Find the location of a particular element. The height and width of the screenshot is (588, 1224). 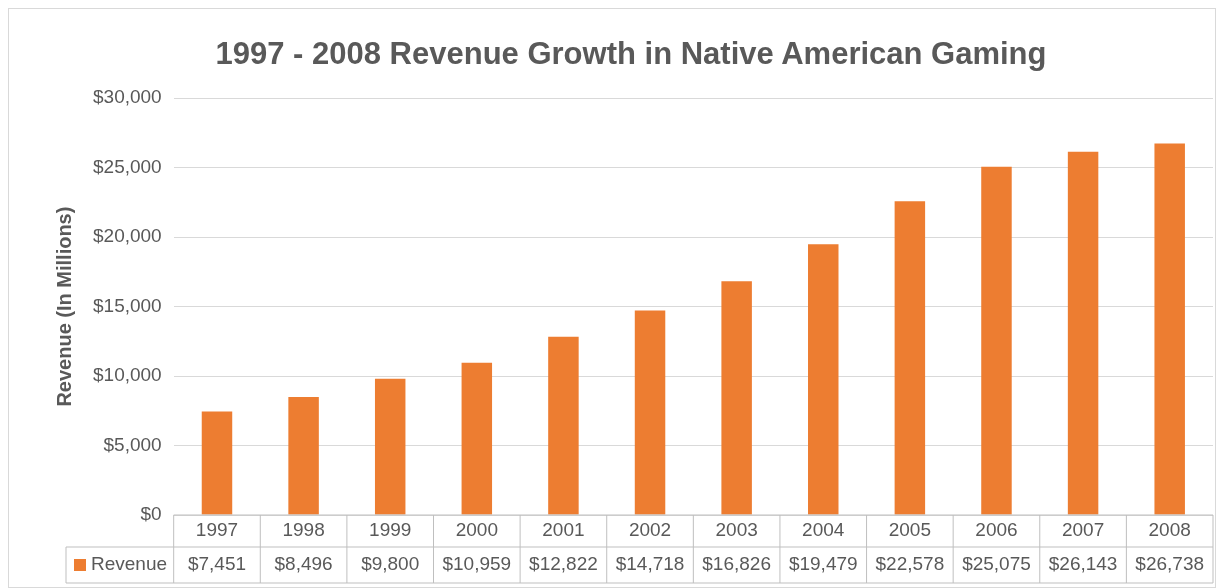

chart-title: 1997 - 2008 Revenue Growth in Native American Gaming is located at coordinates (631, 54).